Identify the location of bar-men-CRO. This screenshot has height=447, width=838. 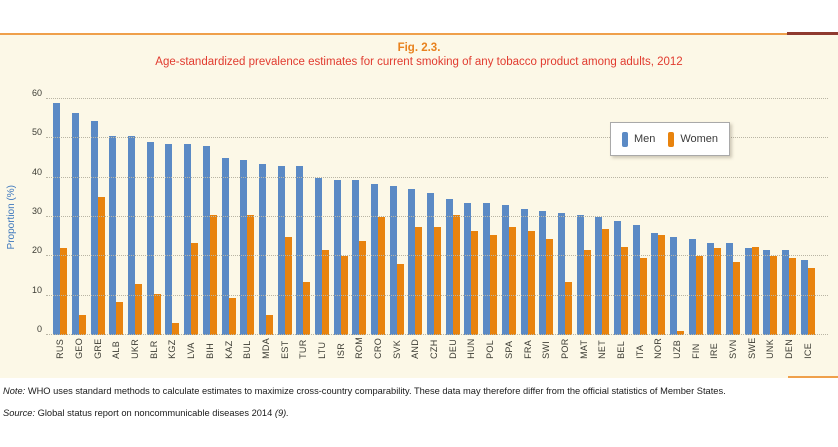
(375, 259).